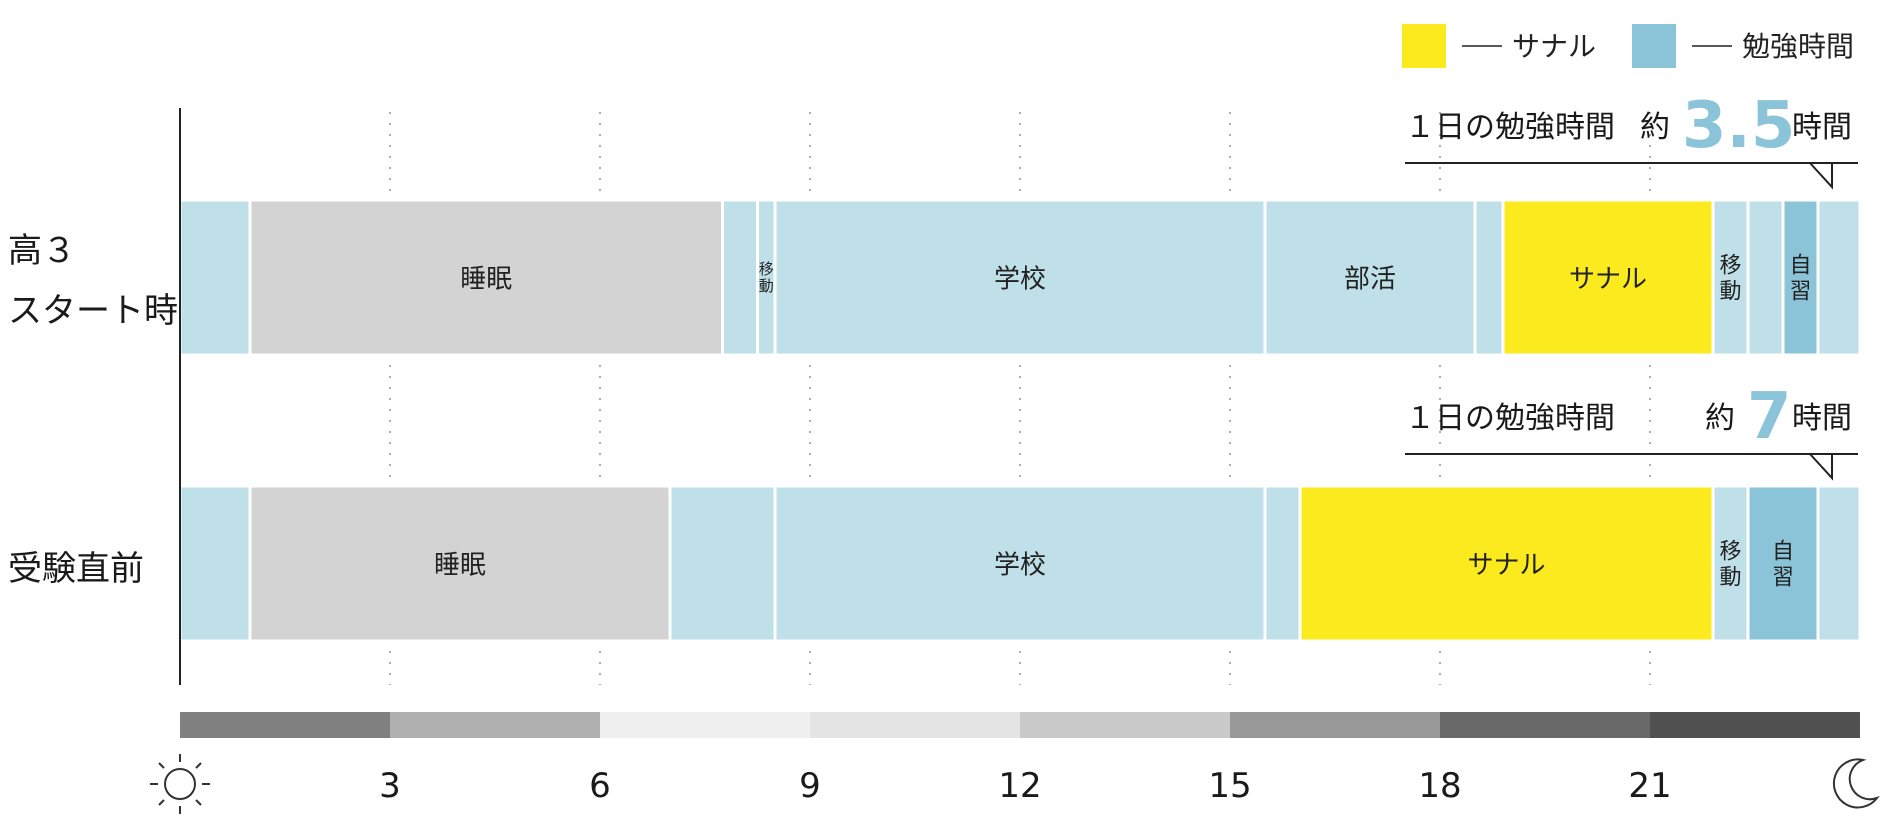 This screenshot has width=1880, height=820. Describe the element at coordinates (1798, 46) in the screenshot. I see `legend-label: 勉強時間` at that location.